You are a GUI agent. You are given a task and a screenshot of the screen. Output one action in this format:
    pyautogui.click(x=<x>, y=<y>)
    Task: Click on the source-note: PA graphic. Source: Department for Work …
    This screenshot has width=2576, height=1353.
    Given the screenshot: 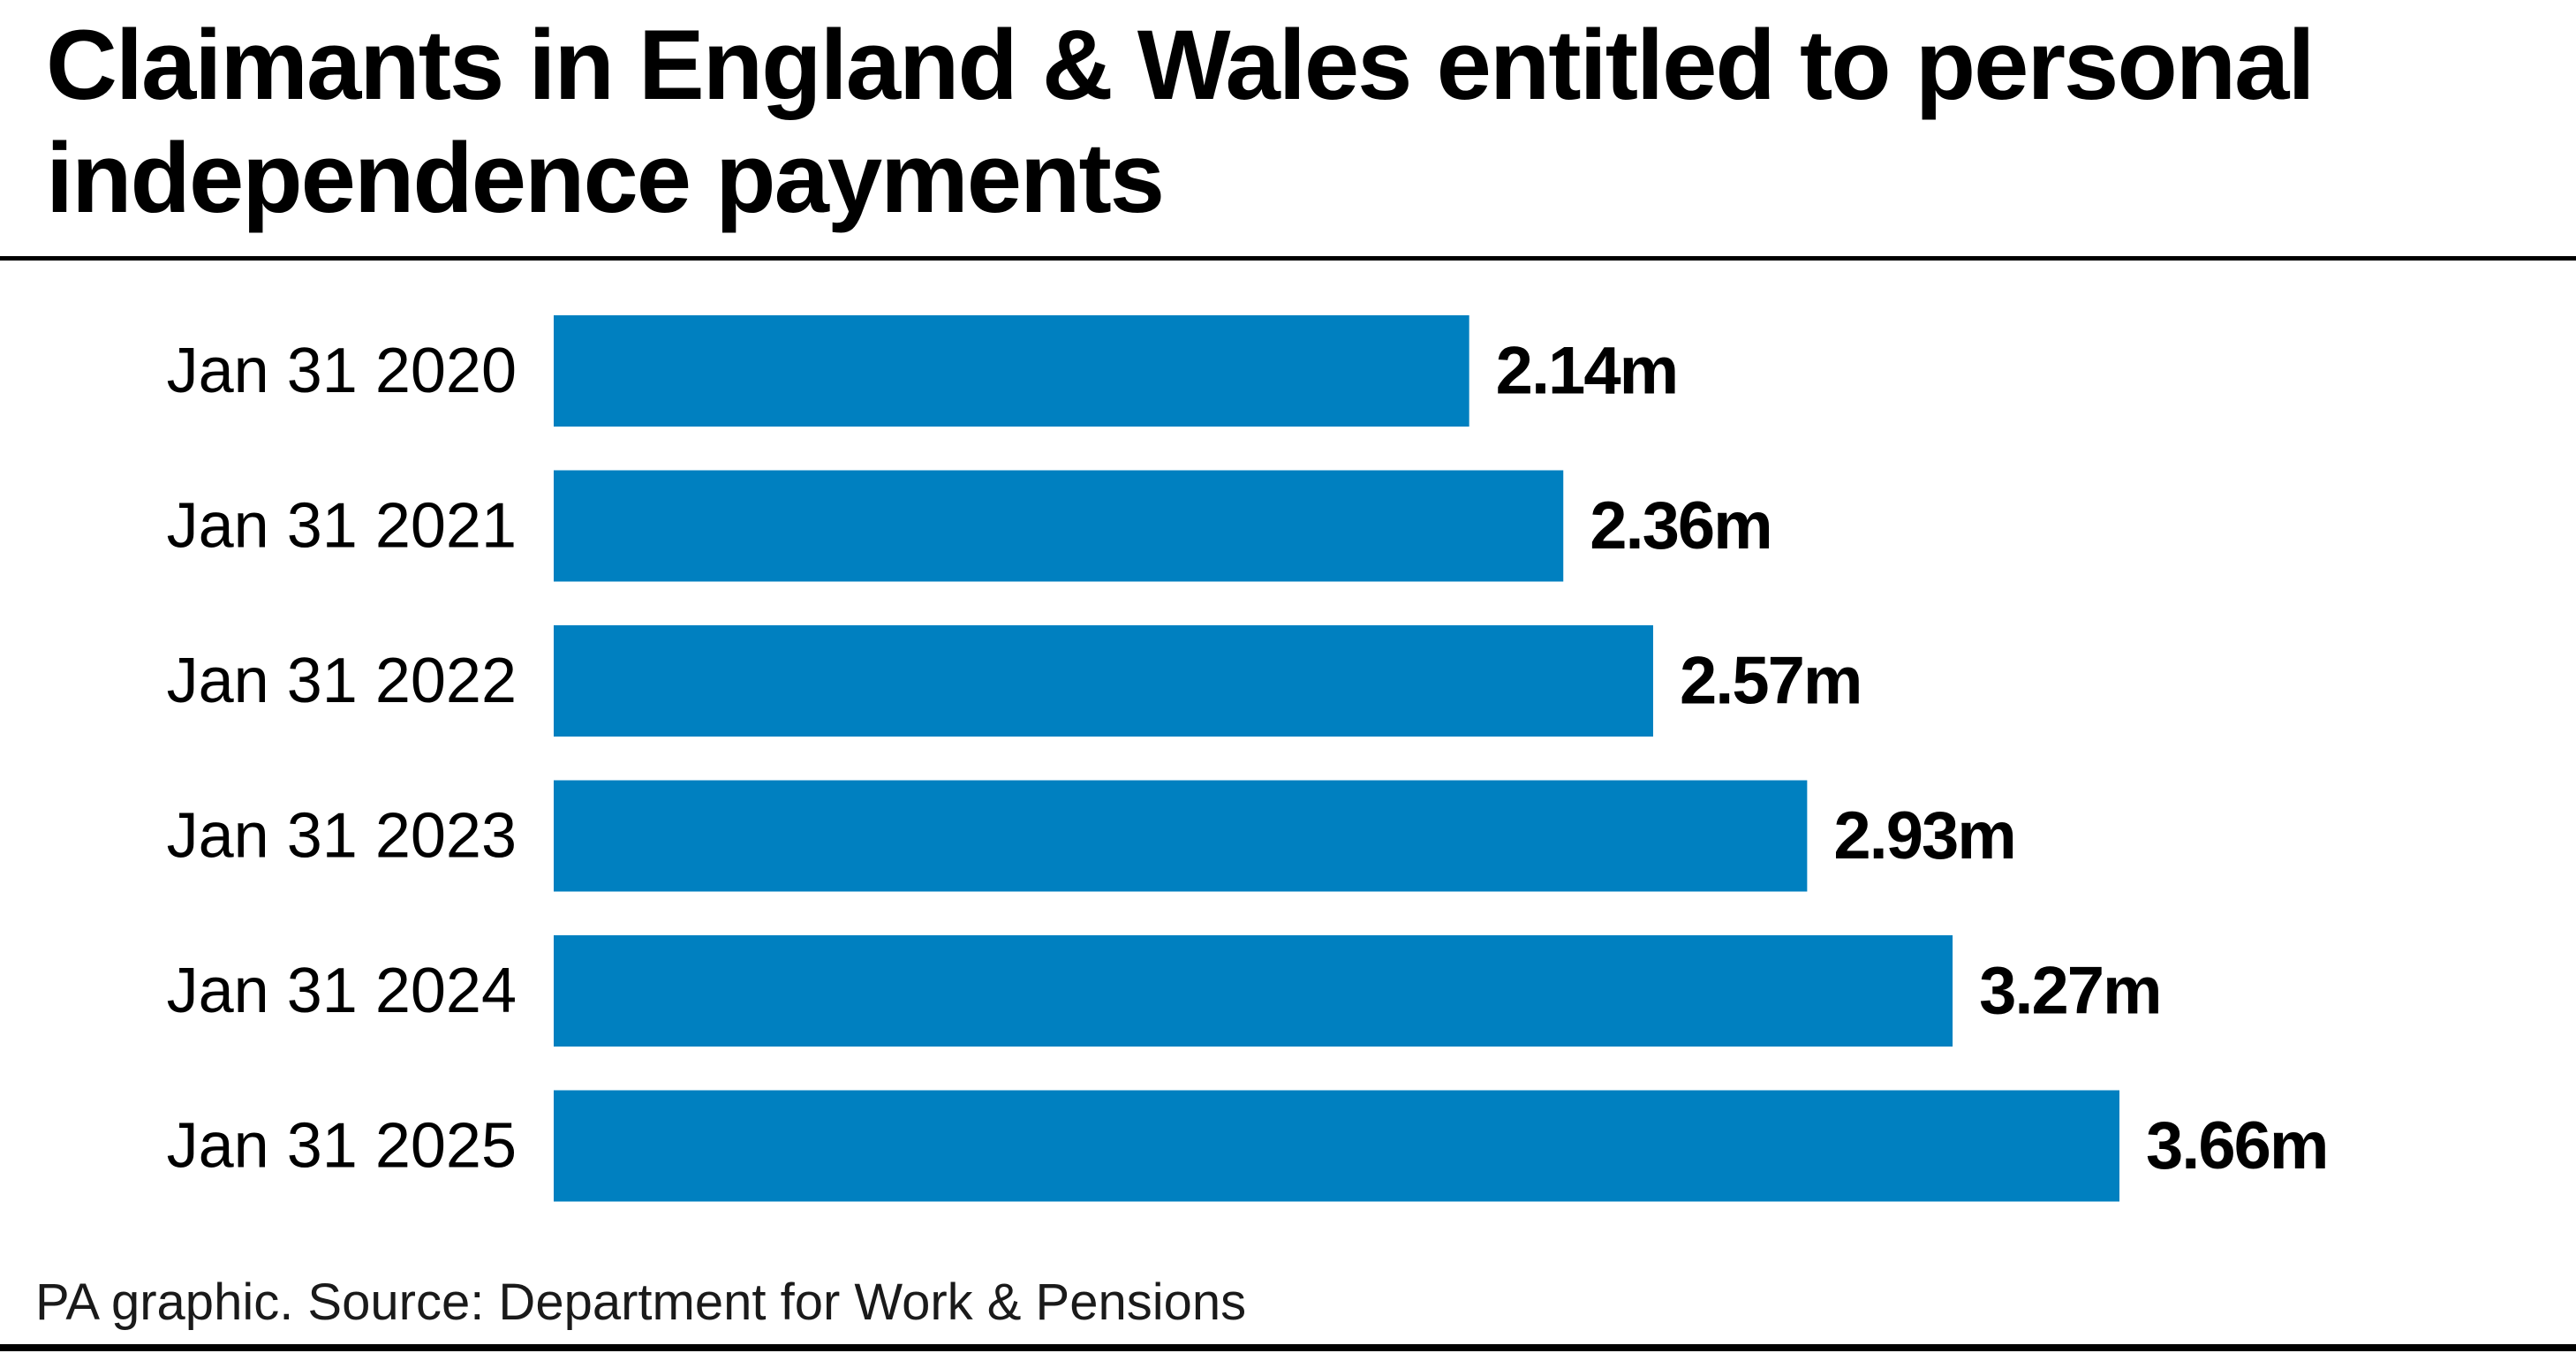 What is the action you would take?
    pyautogui.click(x=641, y=1302)
    